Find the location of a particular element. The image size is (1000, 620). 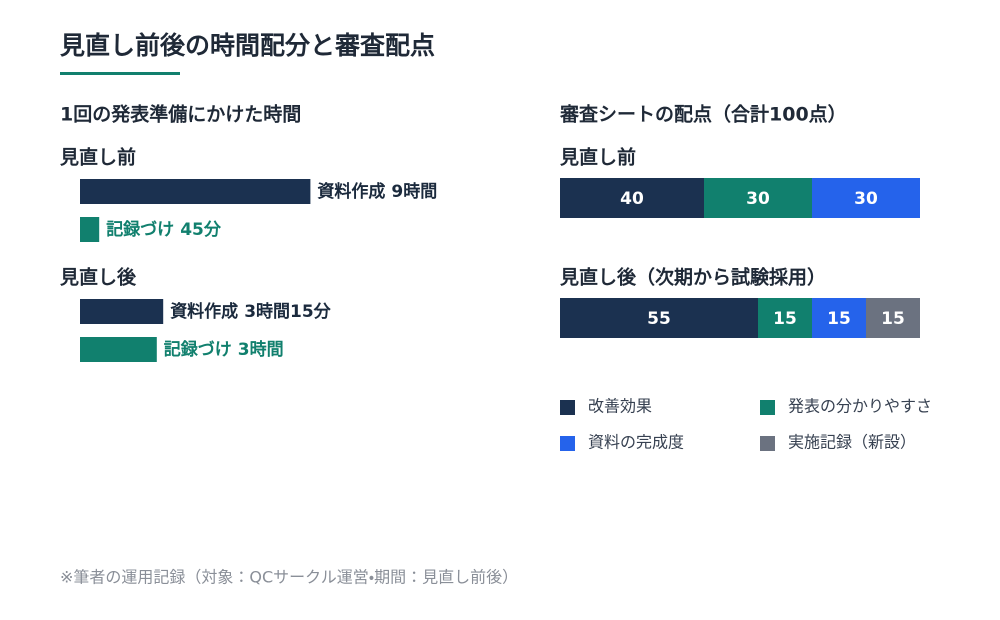

bar-label: 記録づけ 45分 is located at coordinates (164, 229).